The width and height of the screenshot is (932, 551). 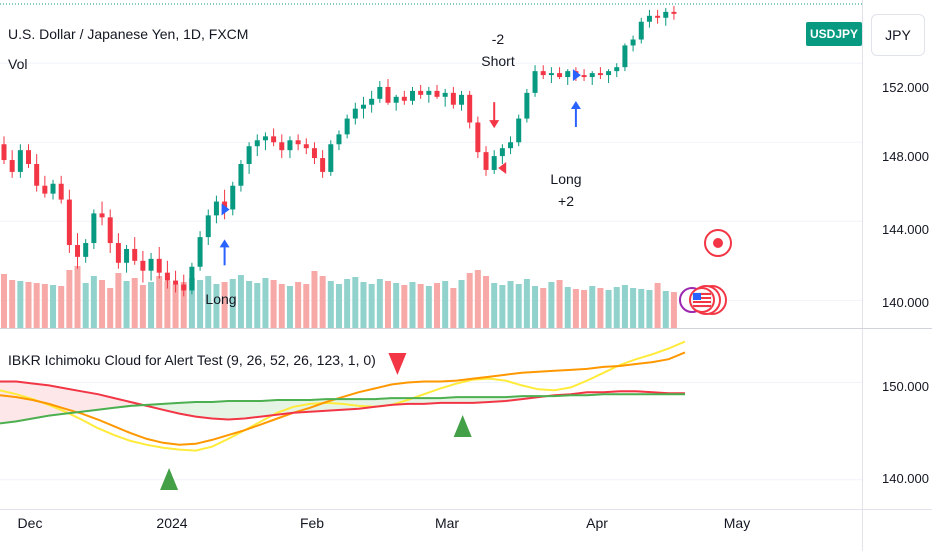 I want to click on up-triangle-signal, so click(x=462, y=426).